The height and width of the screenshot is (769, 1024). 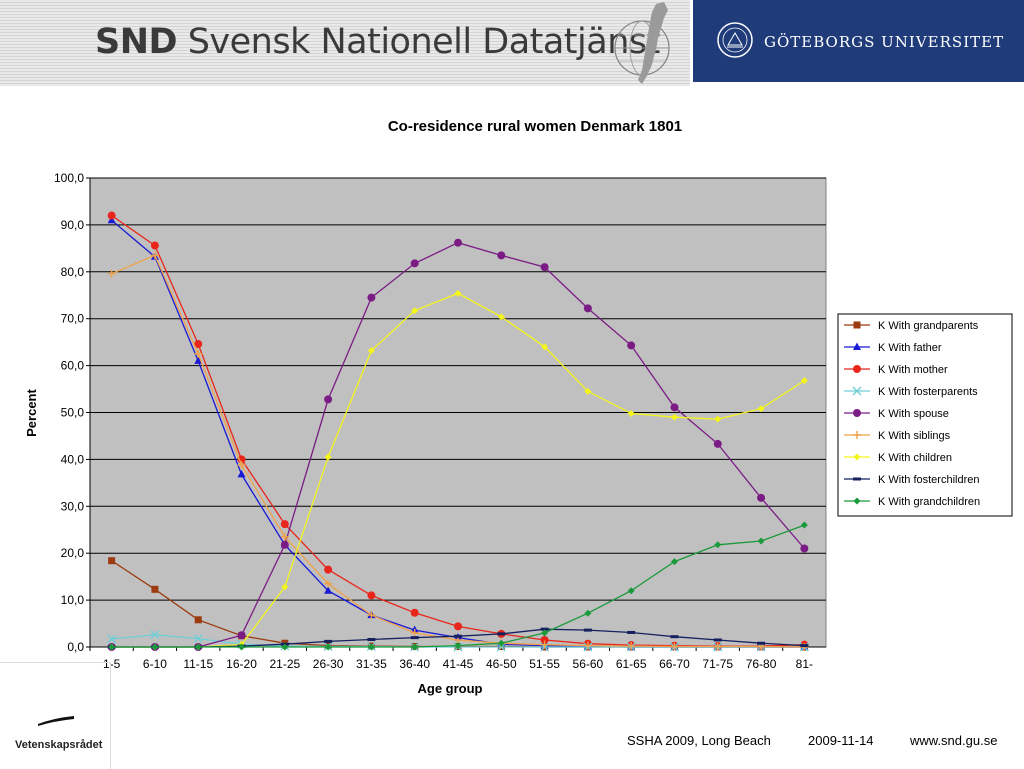 What do you see at coordinates (804, 664) in the screenshot?
I see `x-tick-label: 81-` at bounding box center [804, 664].